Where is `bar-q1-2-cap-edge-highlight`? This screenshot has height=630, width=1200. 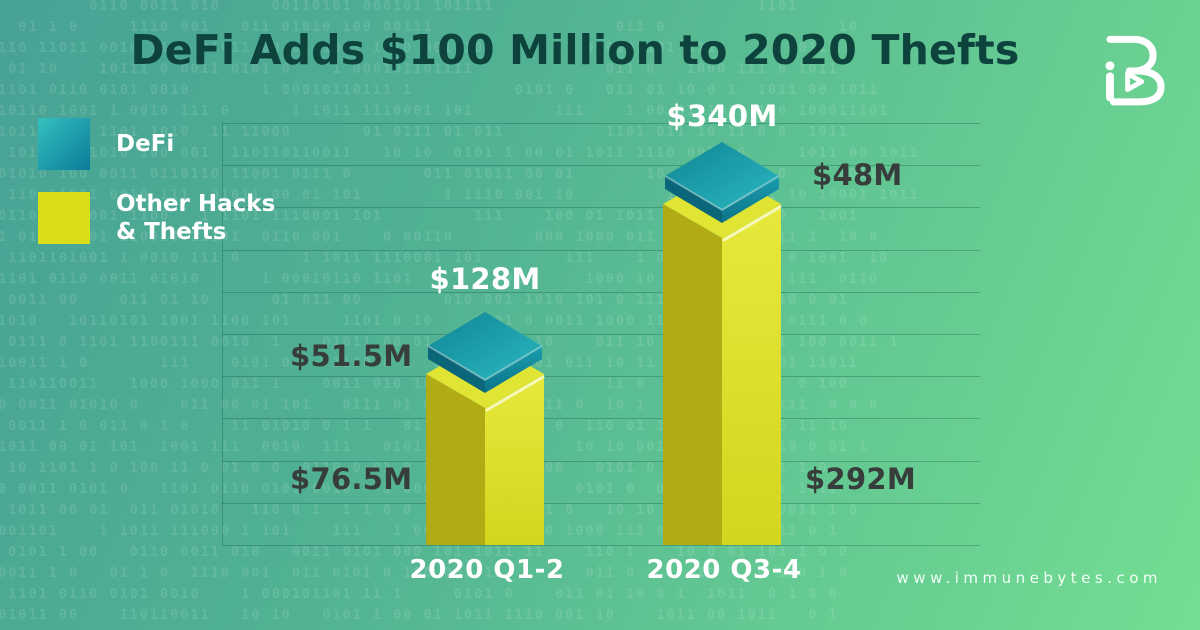 bar-q1-2-cap-edge-highlight is located at coordinates (485, 363).